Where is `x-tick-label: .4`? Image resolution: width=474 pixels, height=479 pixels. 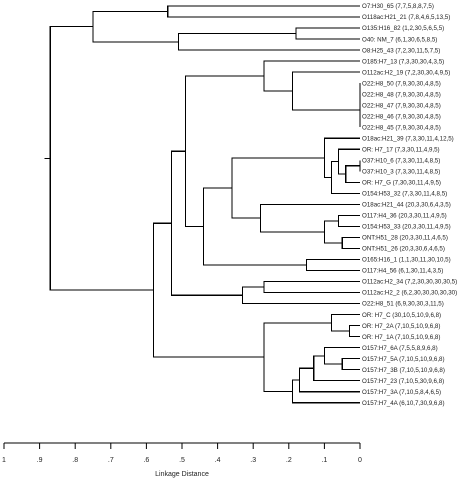 x-tick-label: .4 is located at coordinates (218, 460).